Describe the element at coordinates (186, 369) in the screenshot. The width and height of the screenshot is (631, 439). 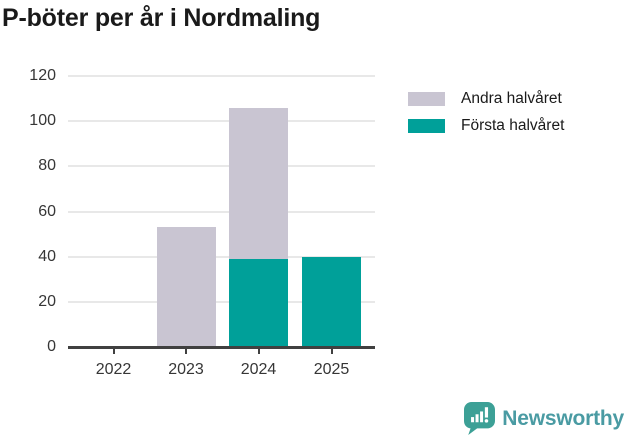
I see `x-tick-label-2023: 2023` at that location.